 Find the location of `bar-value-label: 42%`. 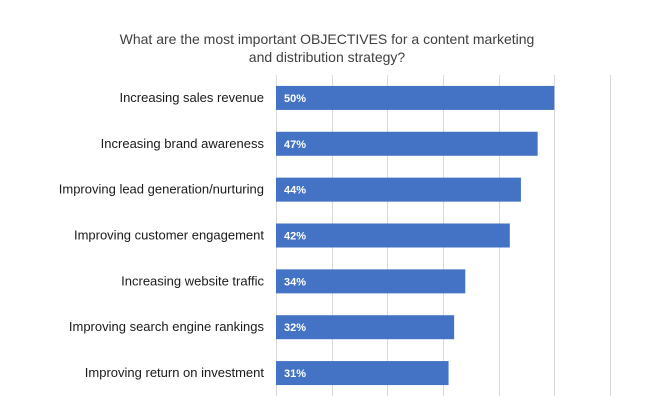

bar-value-label: 42% is located at coordinates (295, 237).